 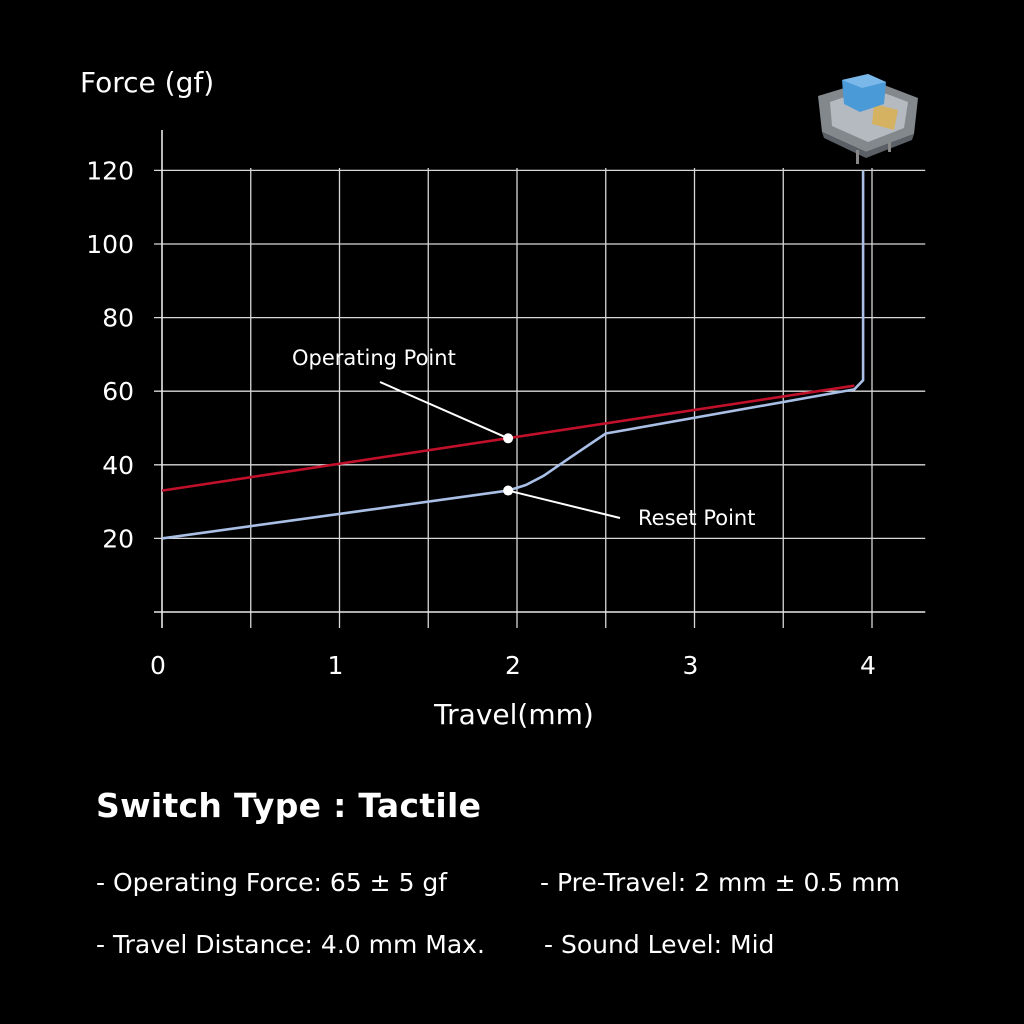 I want to click on x-tick-label: 1, so click(x=336, y=665).